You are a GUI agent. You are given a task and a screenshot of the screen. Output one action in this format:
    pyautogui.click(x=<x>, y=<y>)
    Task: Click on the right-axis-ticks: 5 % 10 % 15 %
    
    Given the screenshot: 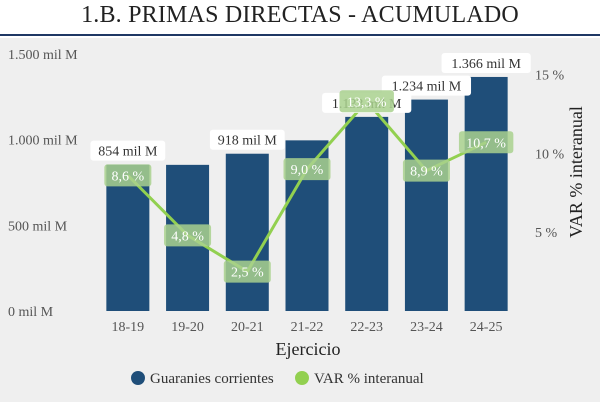 What is the action you would take?
    pyautogui.click(x=550, y=154)
    